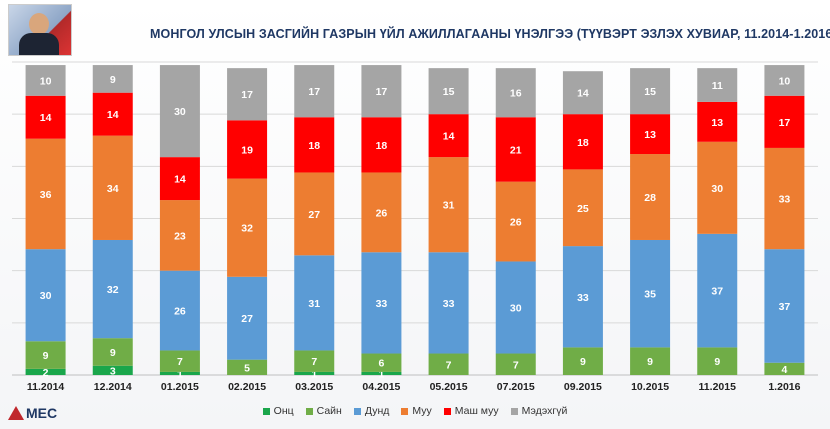  What do you see at coordinates (42, 413) in the screenshot?
I see `logo-text: MEC` at bounding box center [42, 413].